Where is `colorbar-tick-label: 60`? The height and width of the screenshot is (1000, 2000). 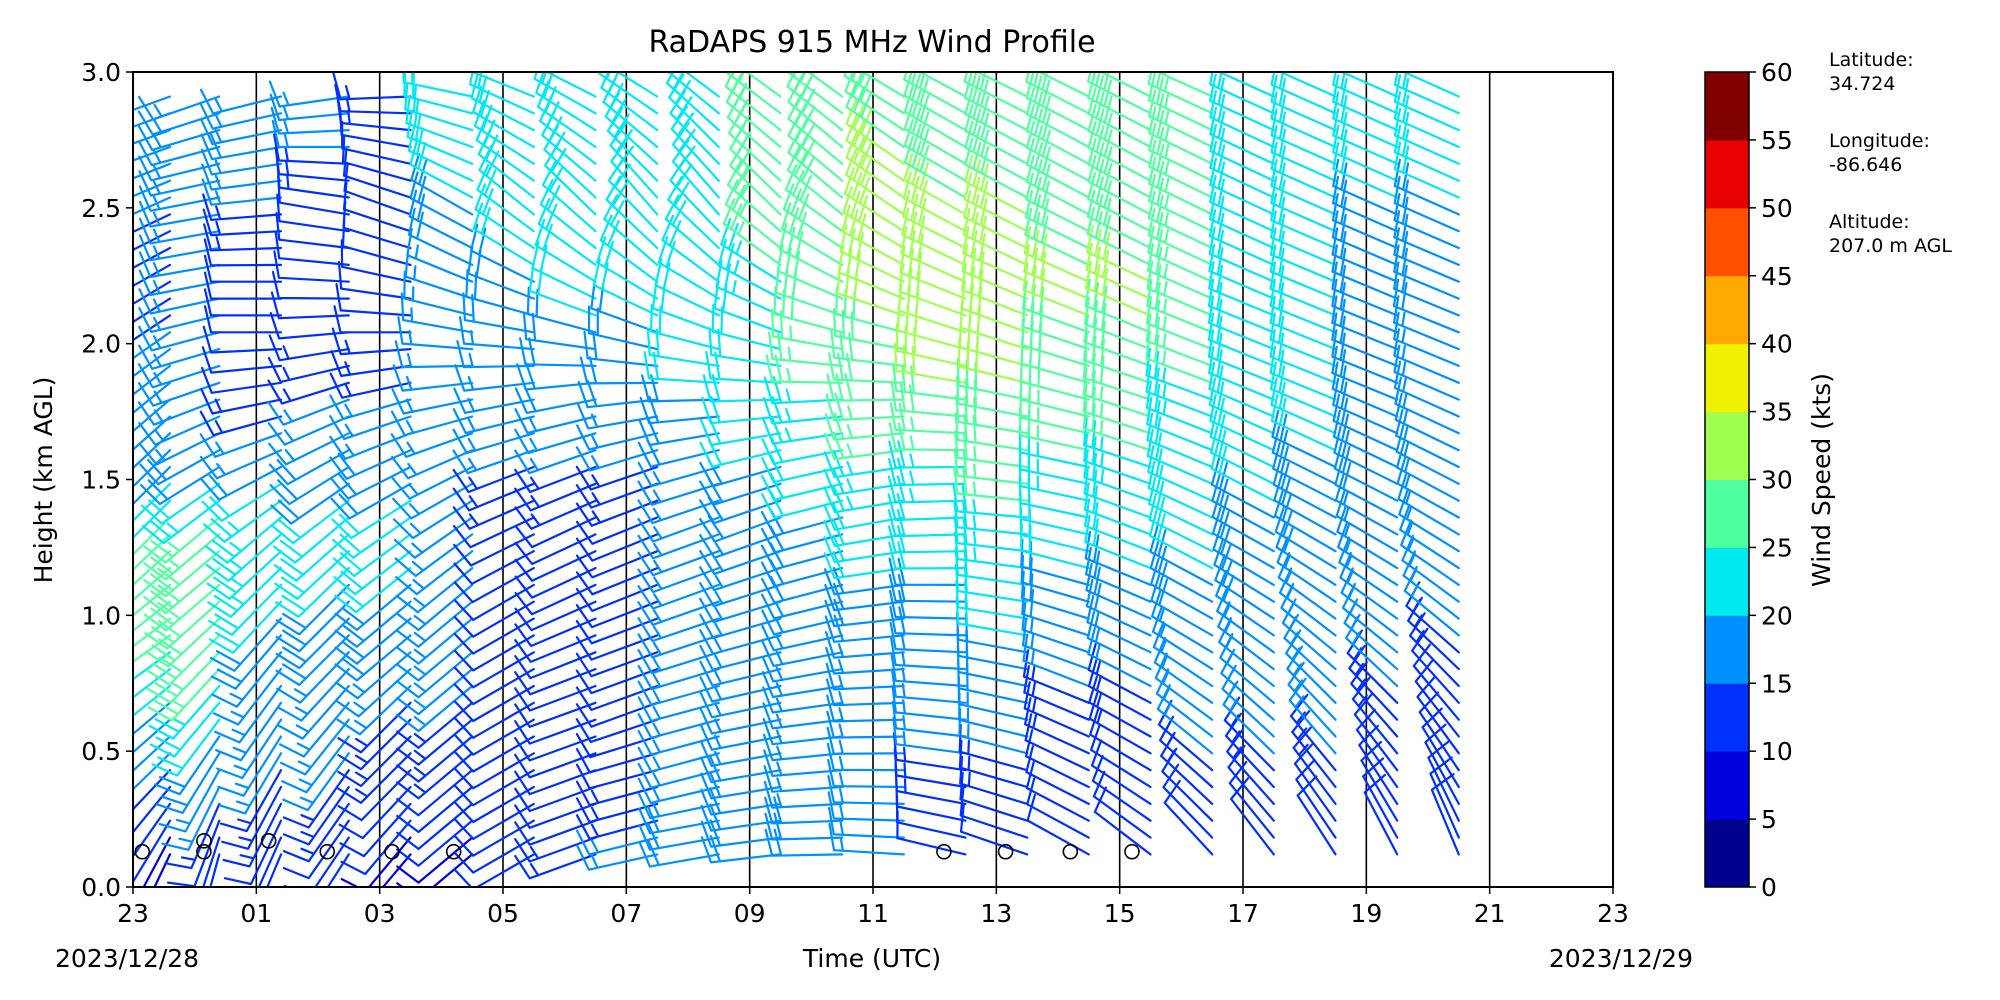 colorbar-tick-label: 60 is located at coordinates (1777, 72).